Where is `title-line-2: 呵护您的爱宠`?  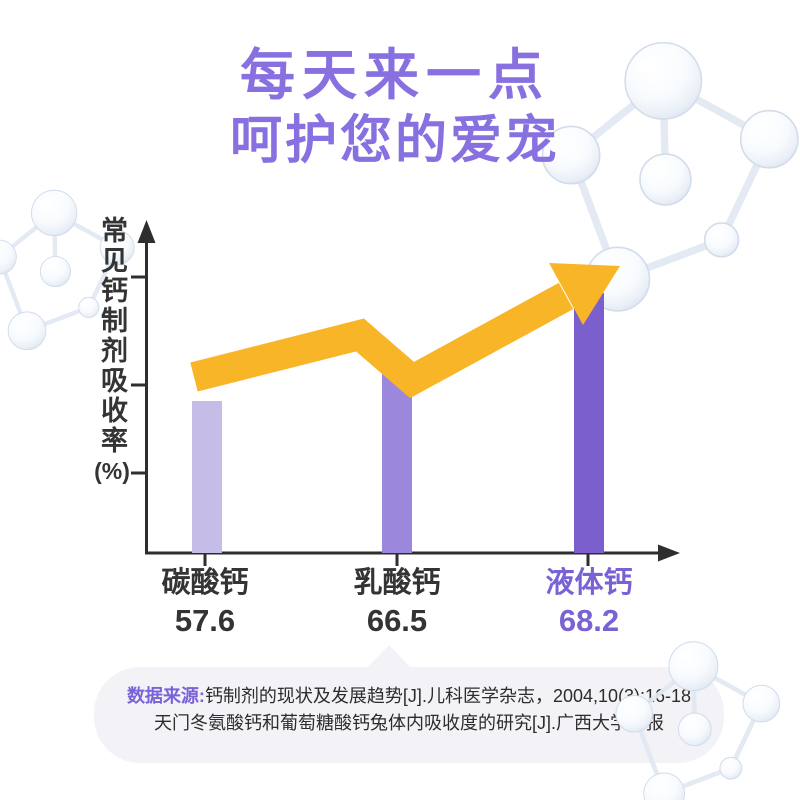
title-line-2: 呵护您的爱宠 is located at coordinates (394, 141).